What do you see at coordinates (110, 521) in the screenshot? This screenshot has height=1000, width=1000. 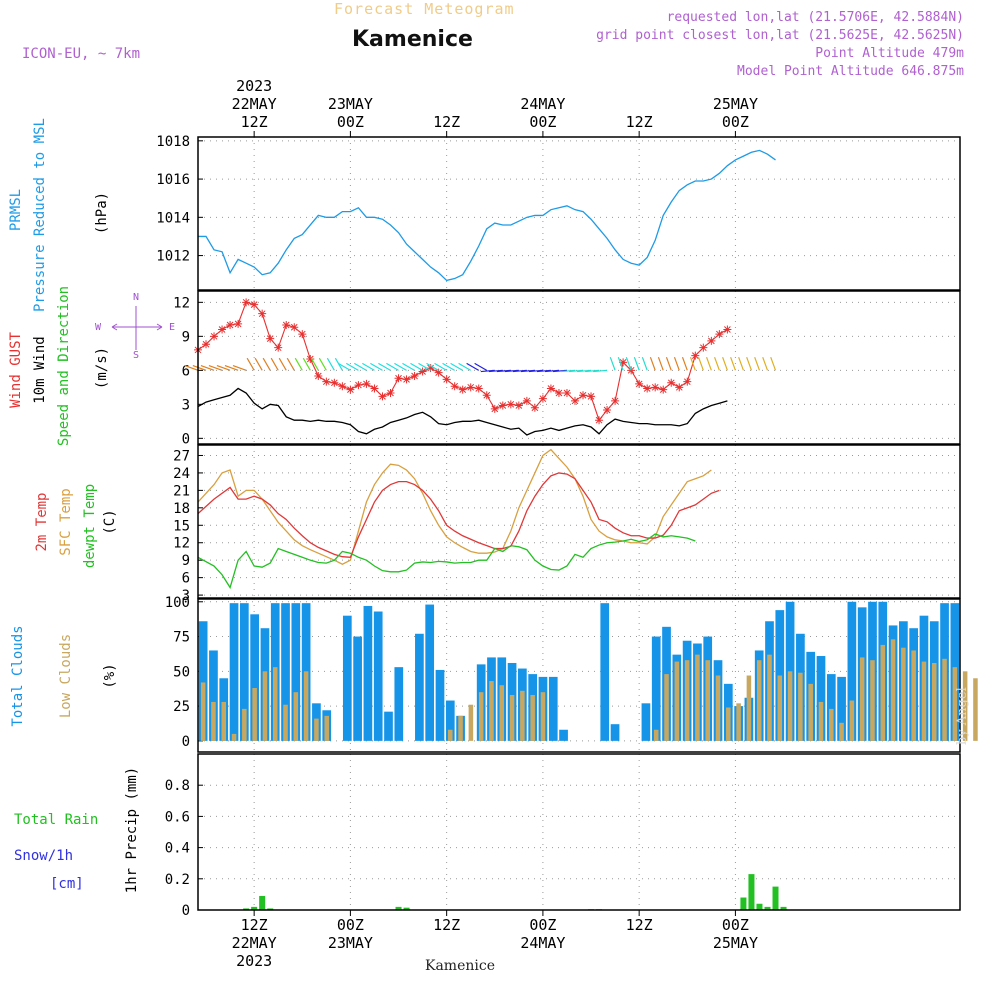 I see `temp-axis-label: (C)` at bounding box center [110, 521].